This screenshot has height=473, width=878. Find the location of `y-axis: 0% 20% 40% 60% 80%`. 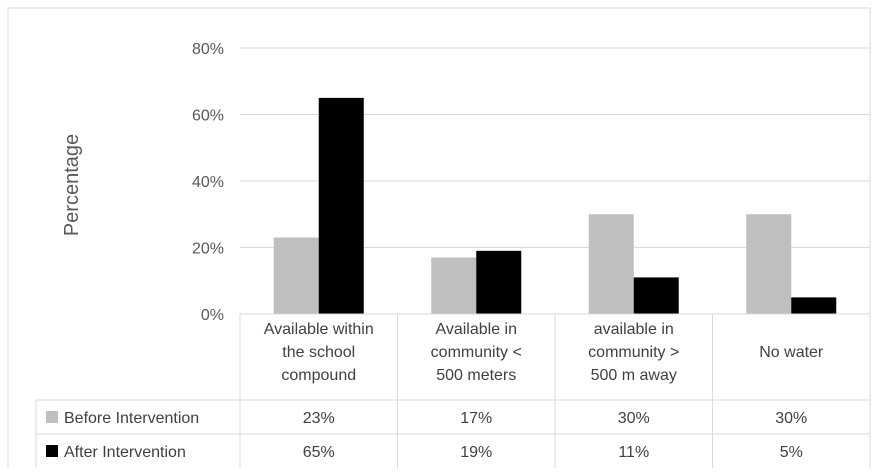

y-axis: 0% 20% 40% 60% 80% is located at coordinates (208, 182).